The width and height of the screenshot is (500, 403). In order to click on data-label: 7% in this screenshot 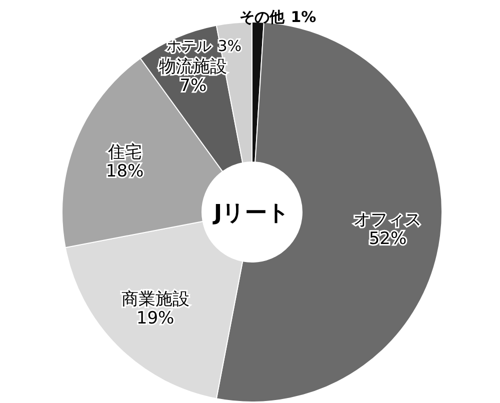, I will do `click(193, 86)`.